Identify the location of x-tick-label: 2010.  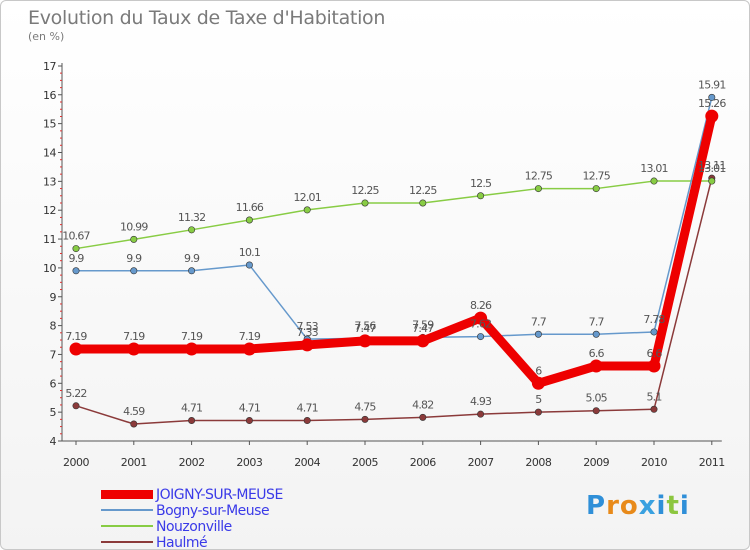
(654, 462).